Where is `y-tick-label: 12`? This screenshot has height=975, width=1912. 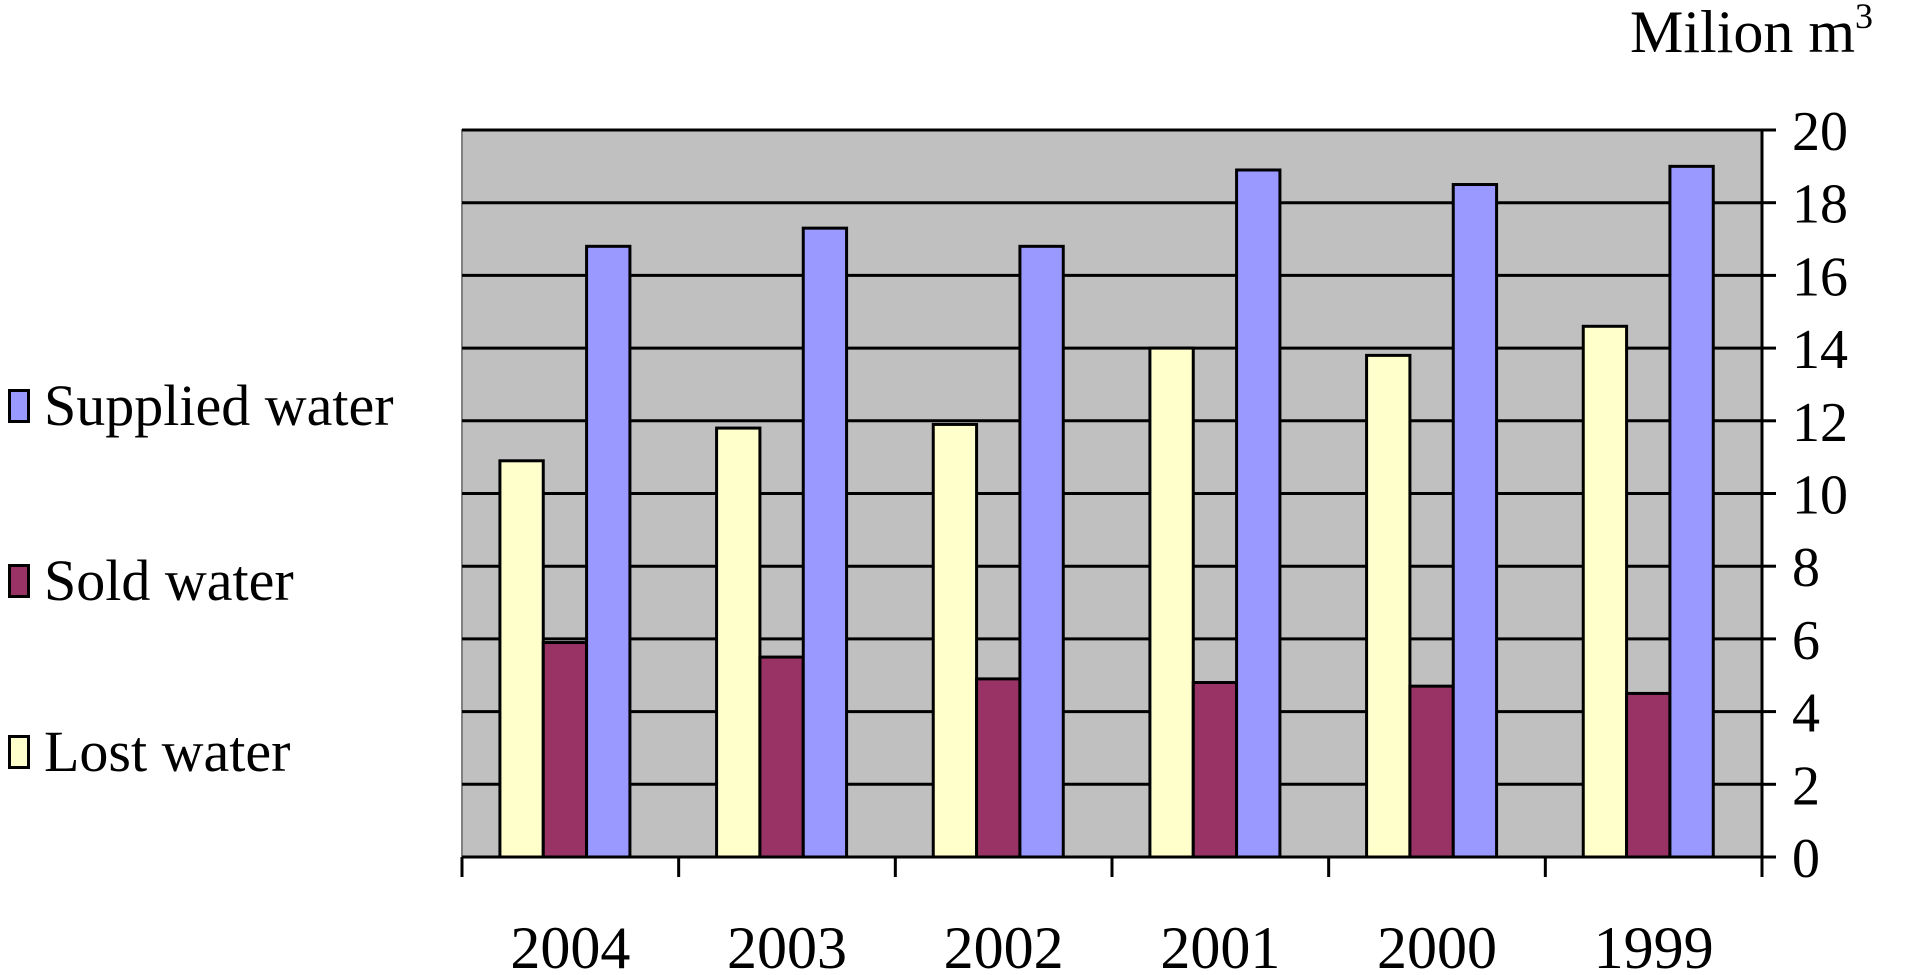 y-tick-label: 12 is located at coordinates (1820, 423).